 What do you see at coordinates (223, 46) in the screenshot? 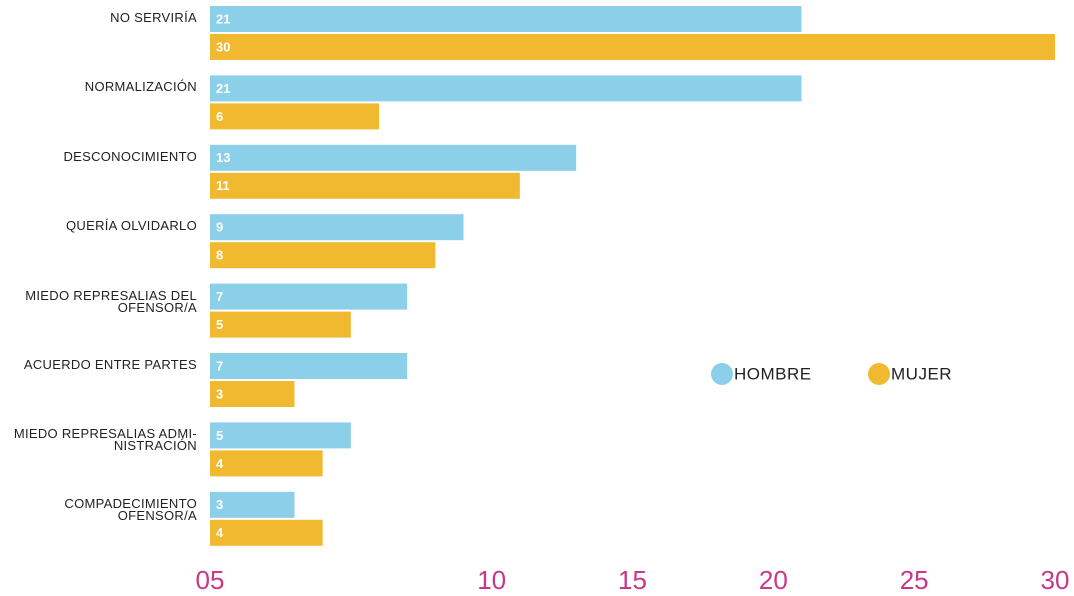
I see `value-label: 30` at bounding box center [223, 46].